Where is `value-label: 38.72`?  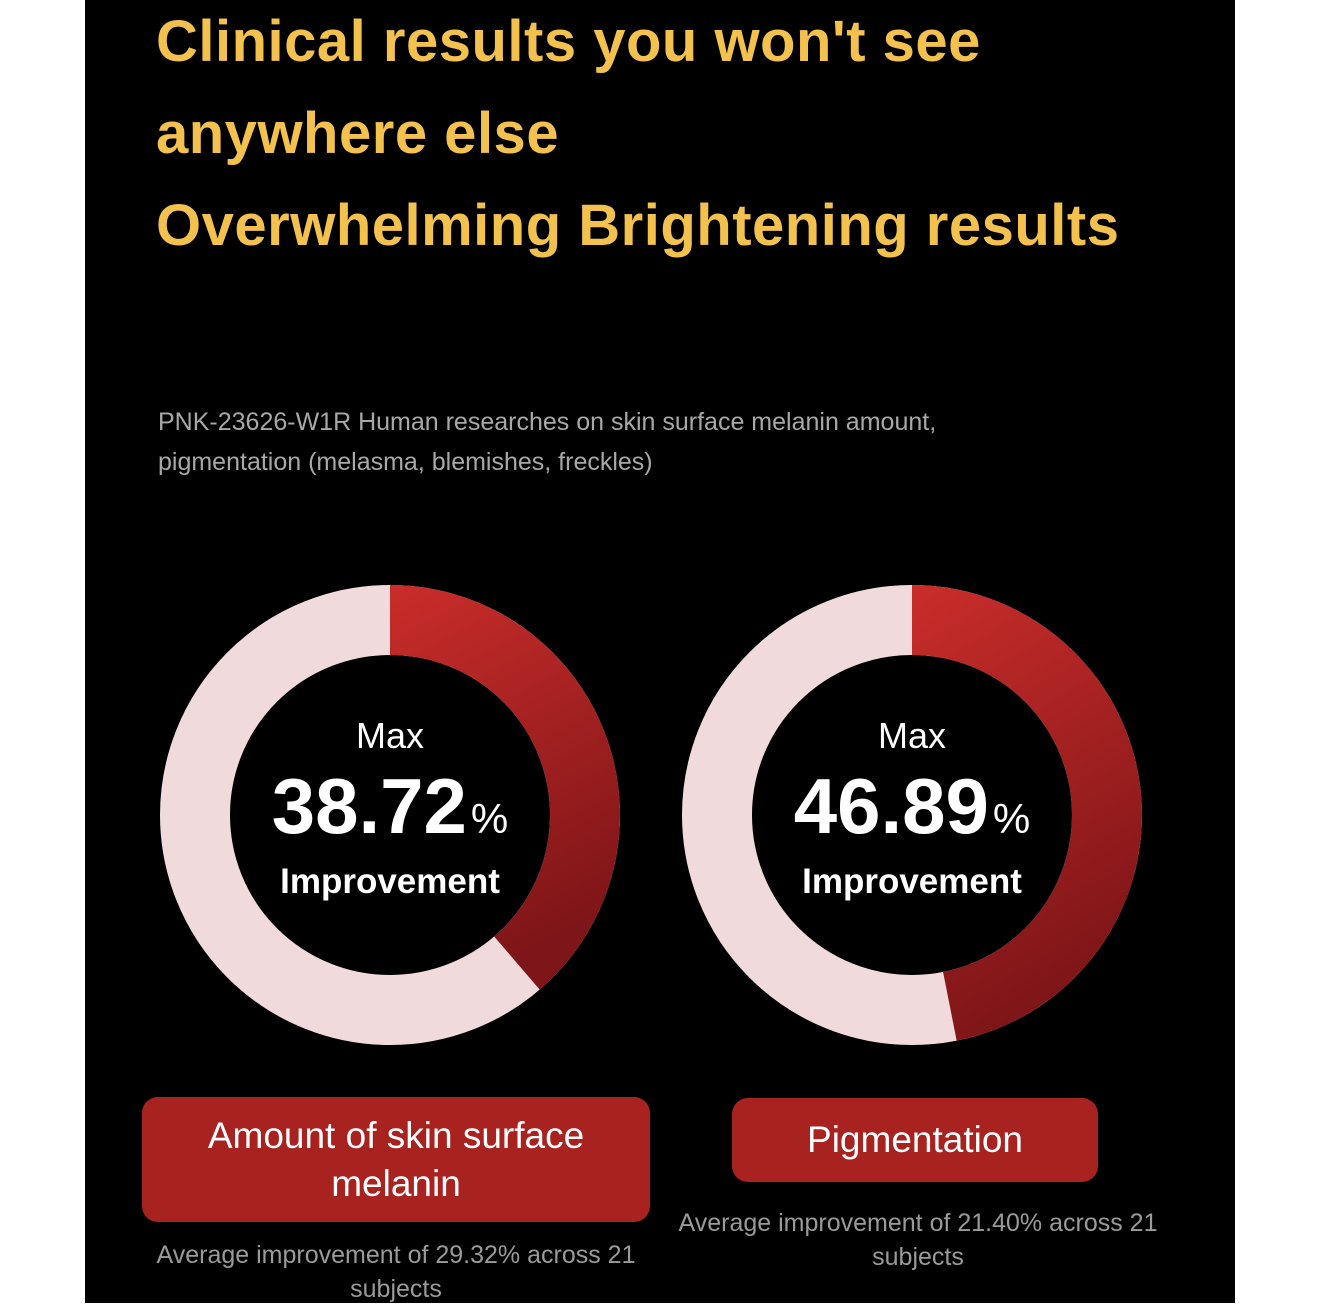 value-label: 38.72 is located at coordinates (369, 806).